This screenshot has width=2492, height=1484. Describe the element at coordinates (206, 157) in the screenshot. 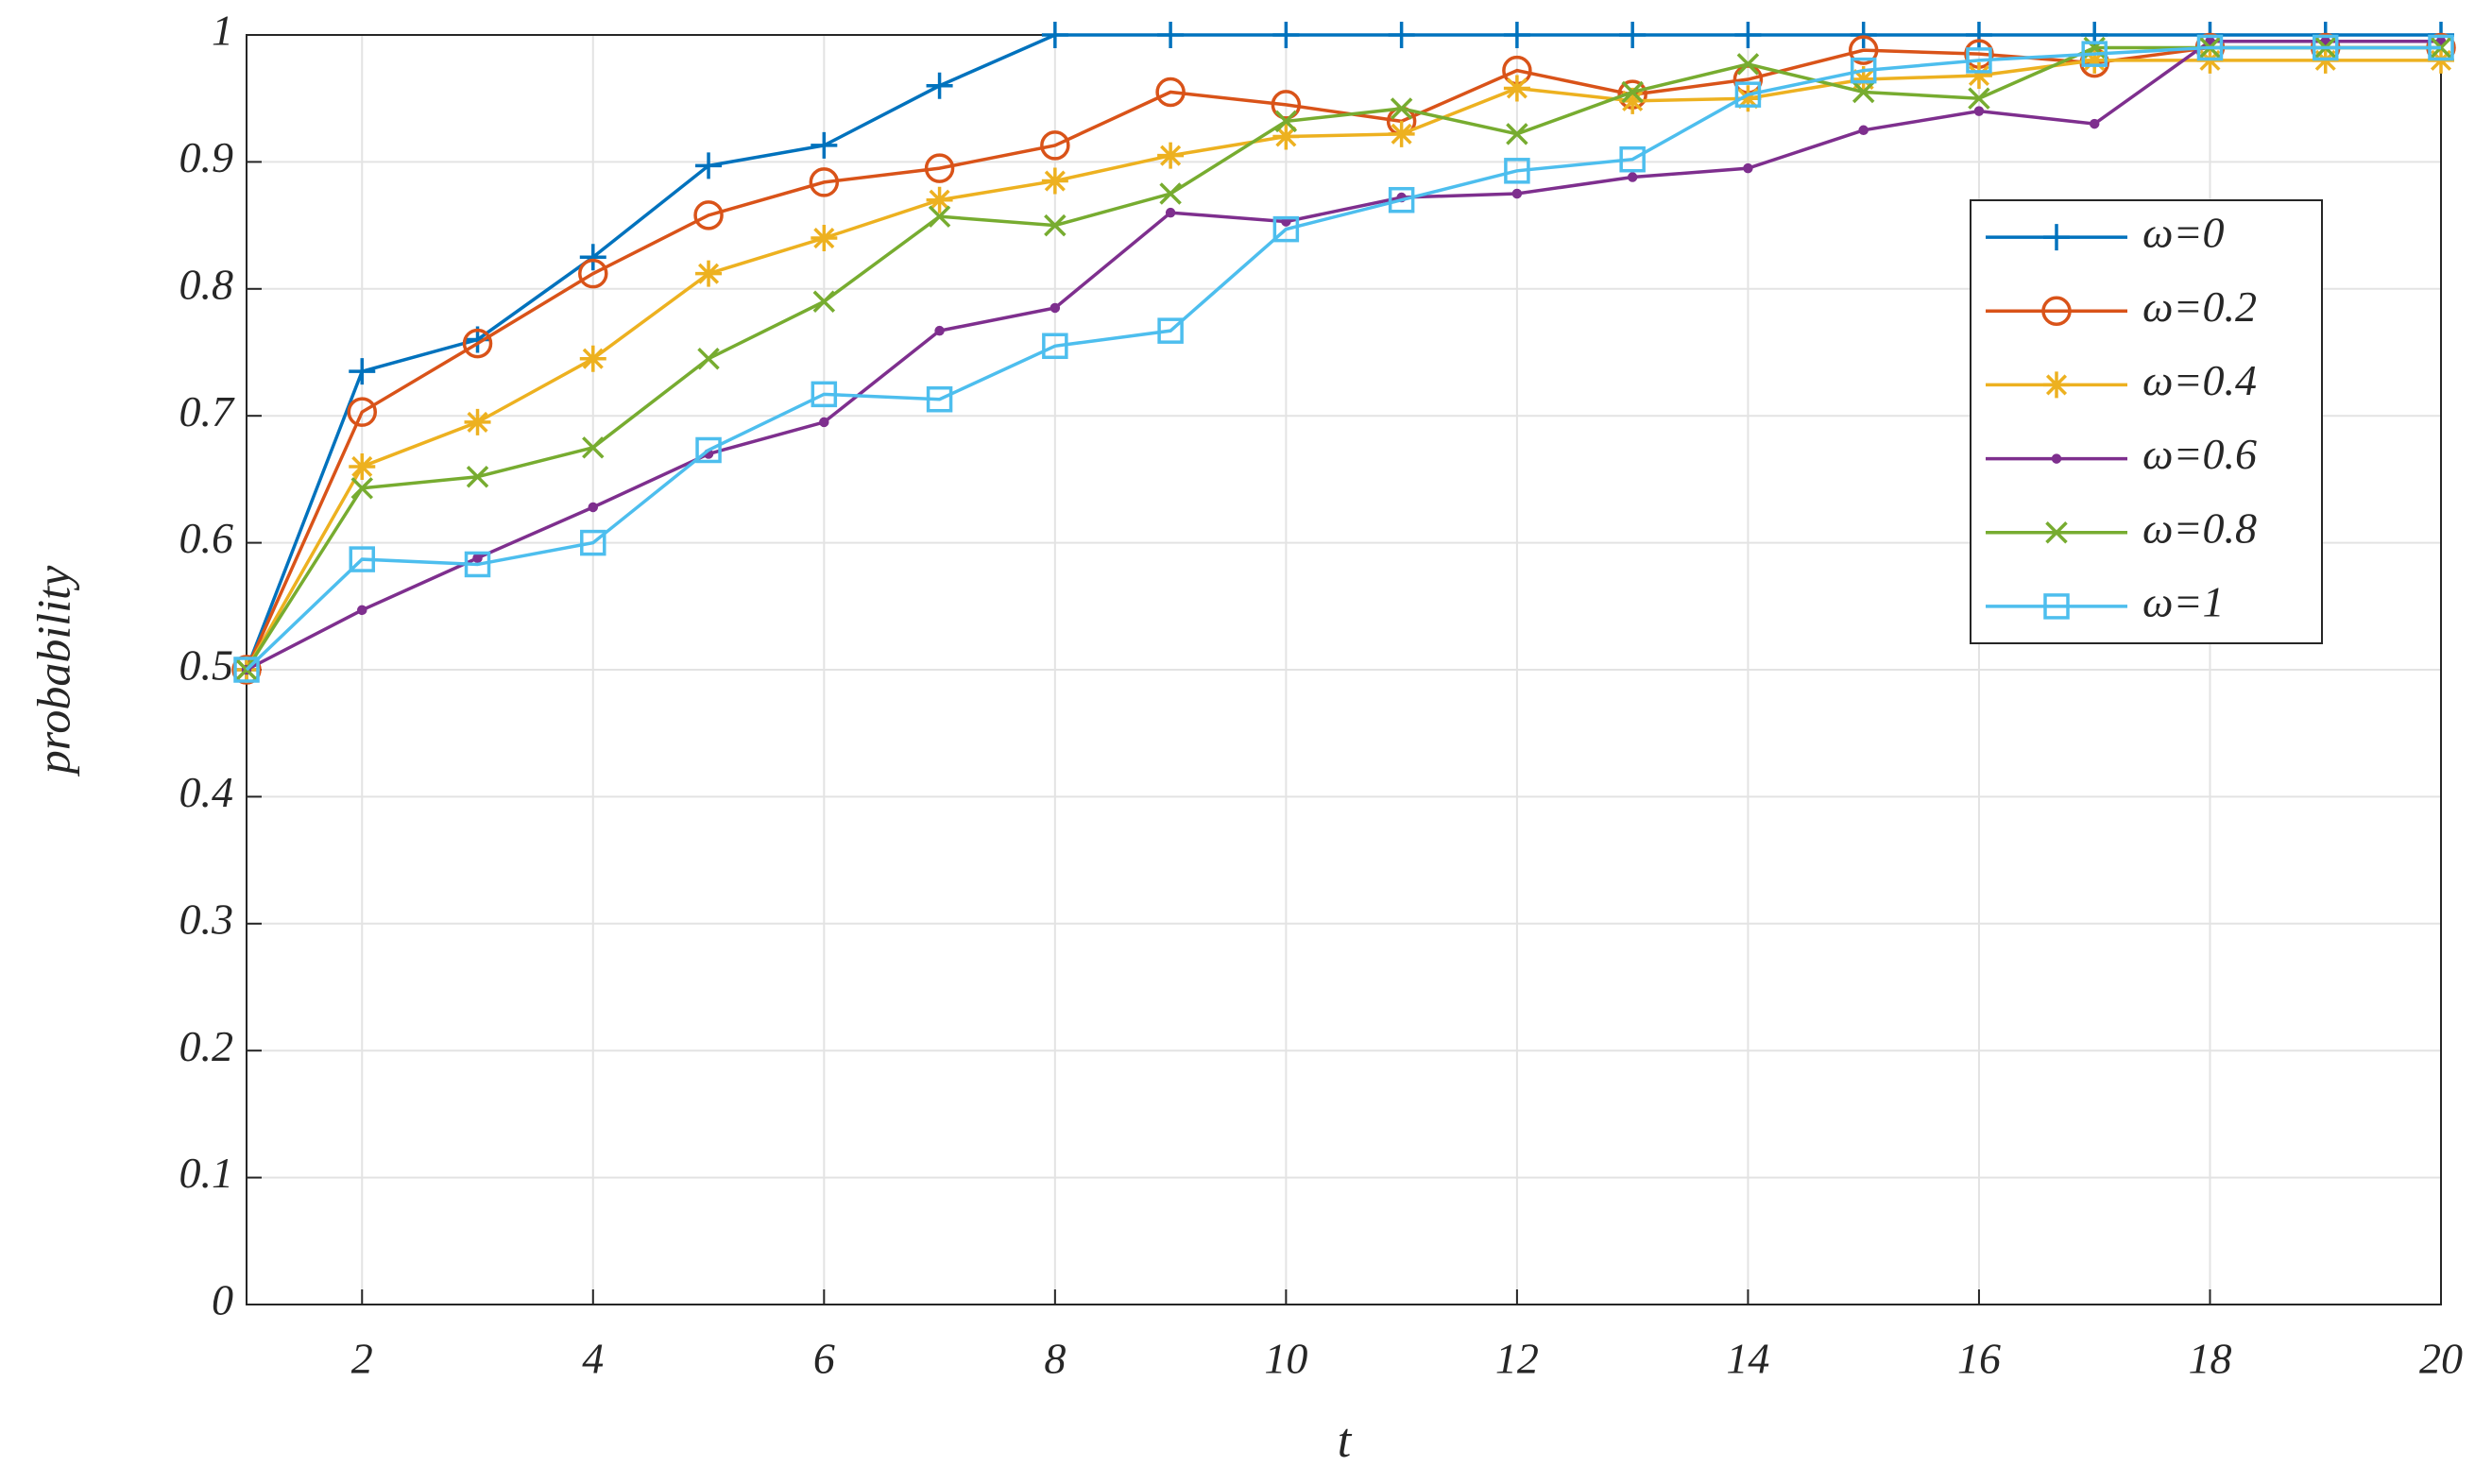

I see `y-tick-label: 0.9` at that location.